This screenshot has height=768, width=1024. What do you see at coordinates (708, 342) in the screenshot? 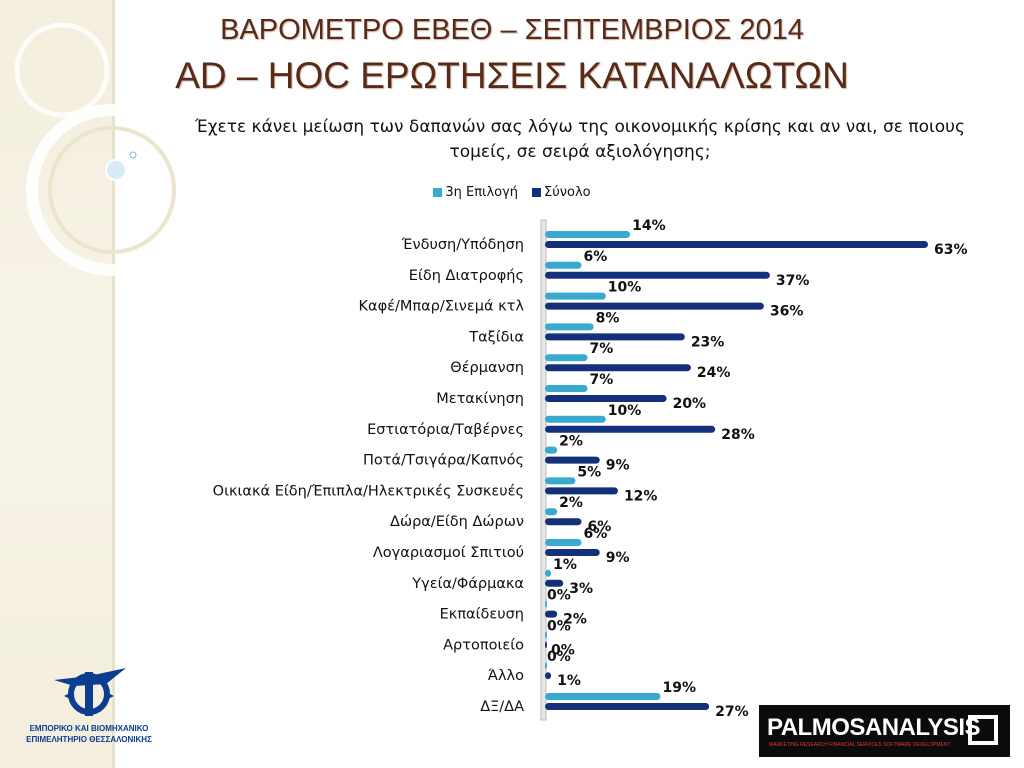
I see `data-label-total: 23%` at bounding box center [708, 342].